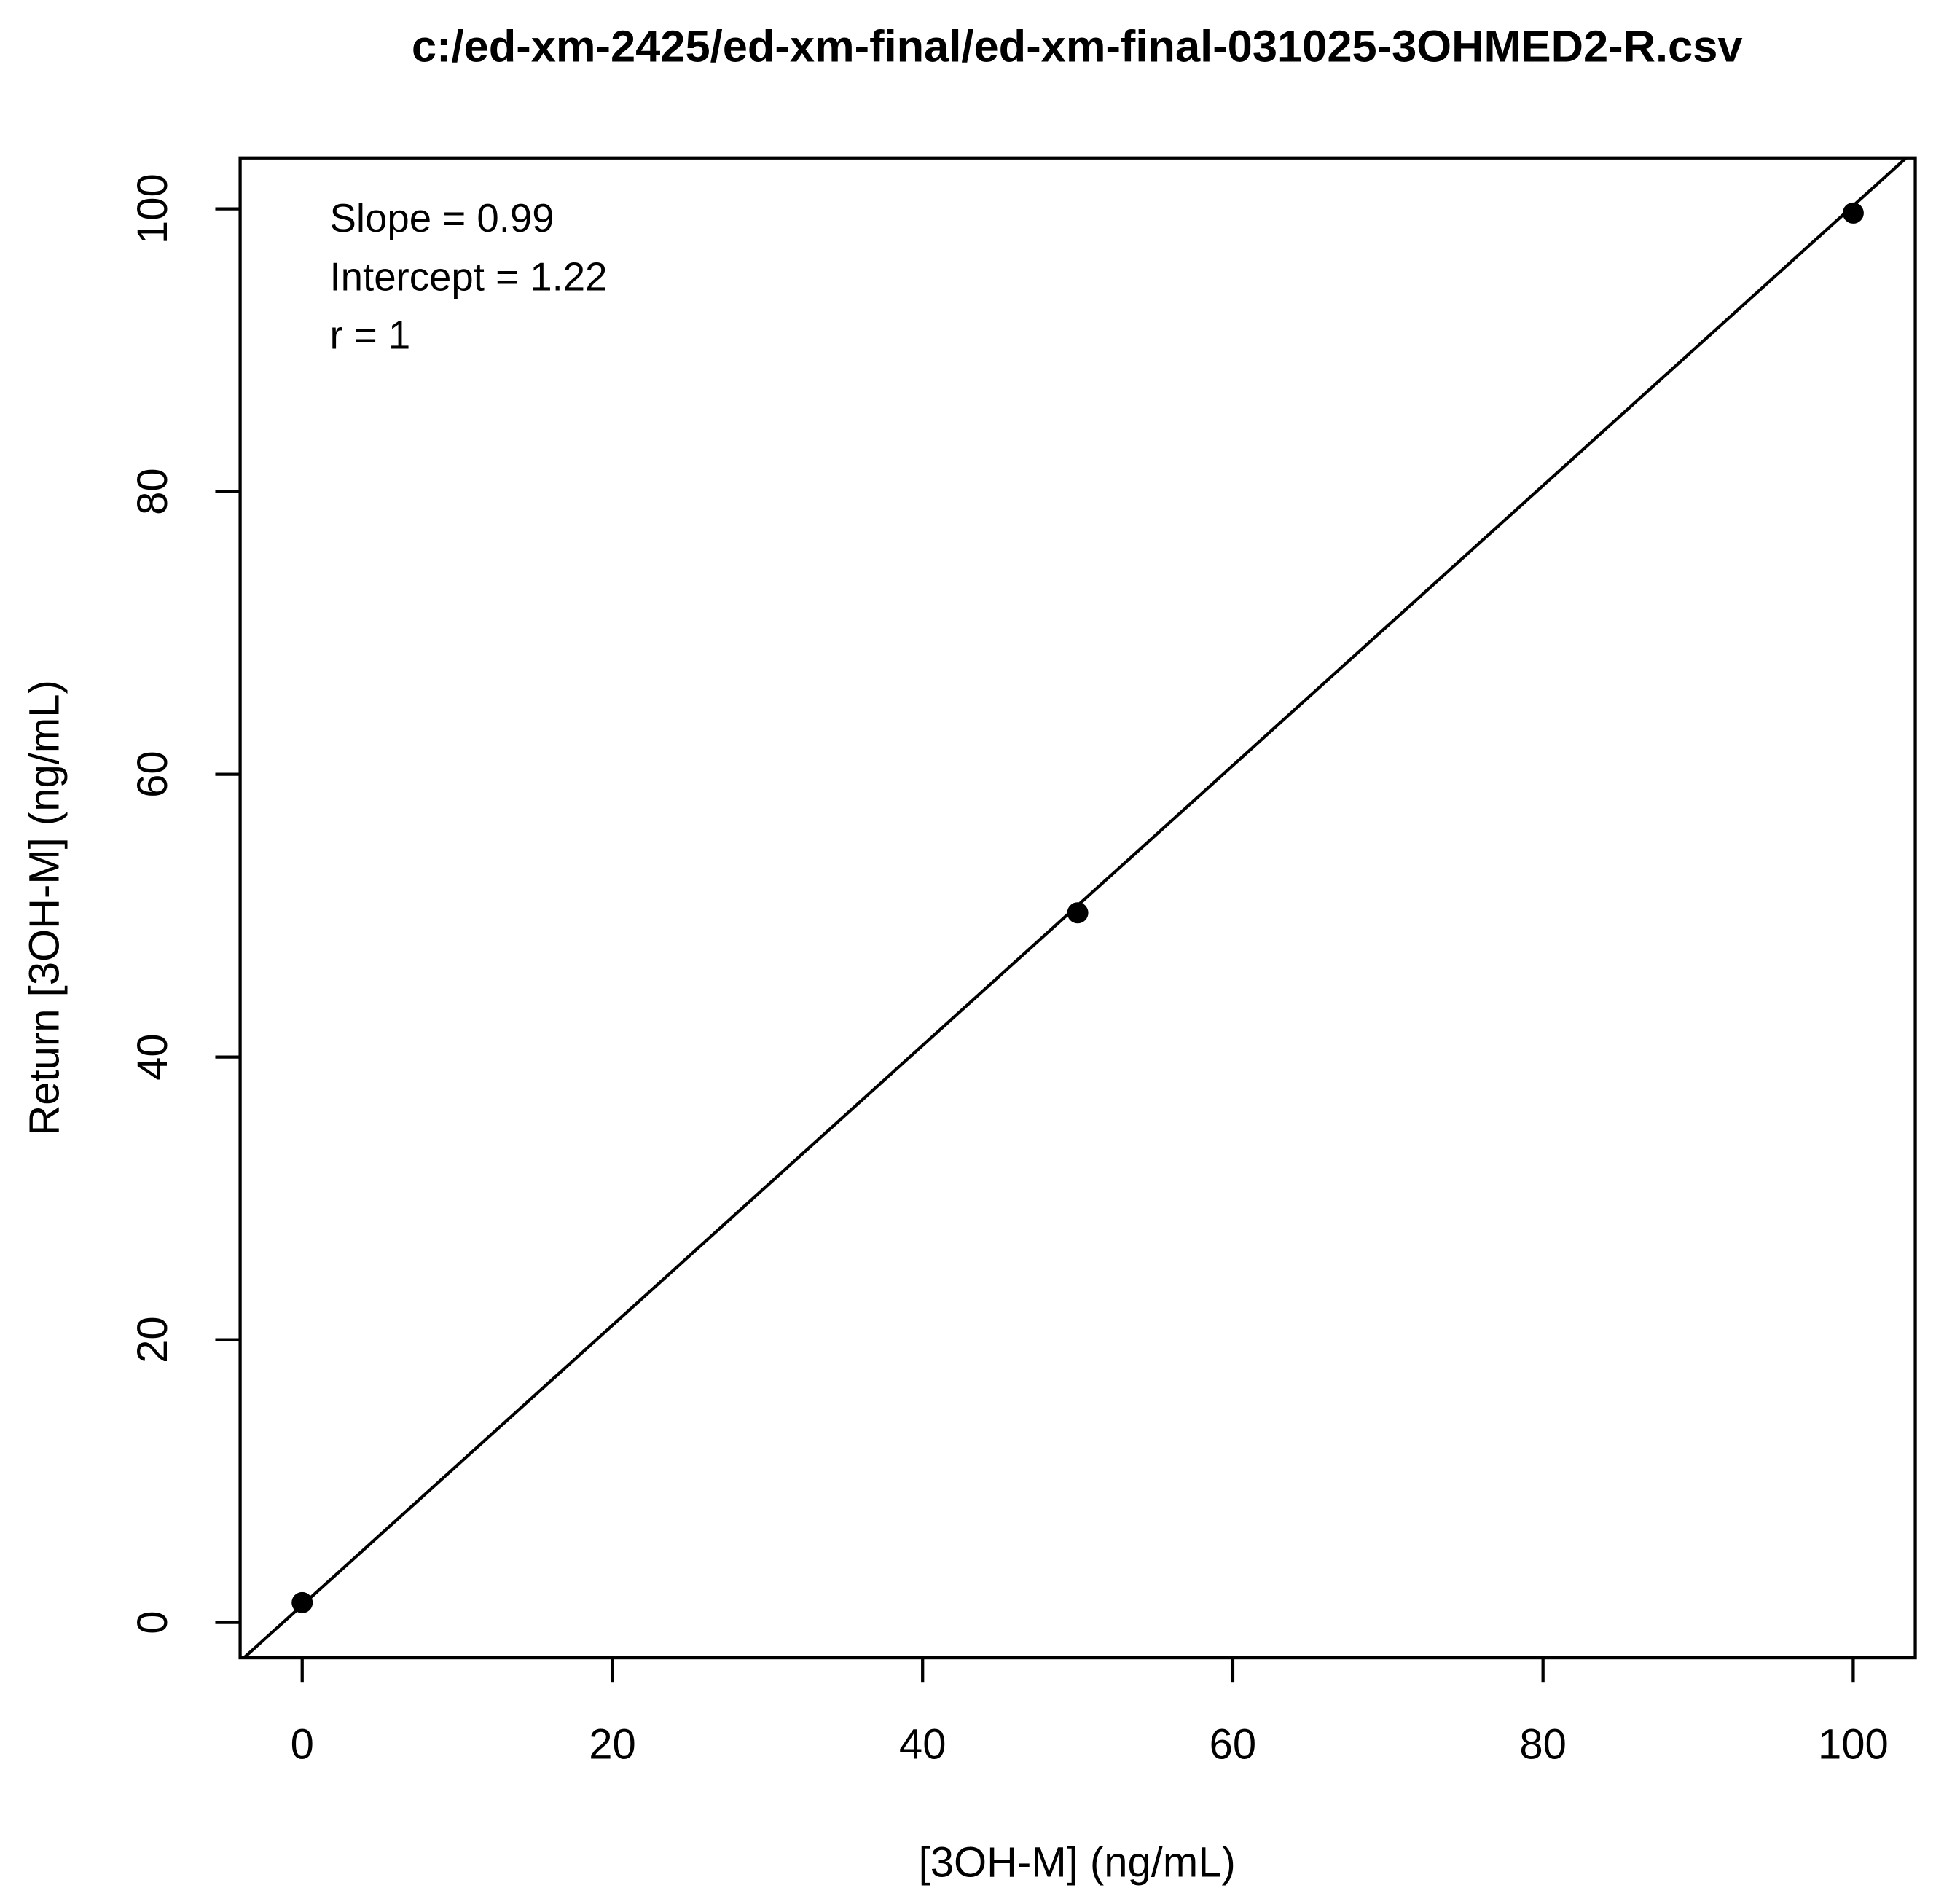  I want to click on y-tick-label: 40, so click(152, 1057).